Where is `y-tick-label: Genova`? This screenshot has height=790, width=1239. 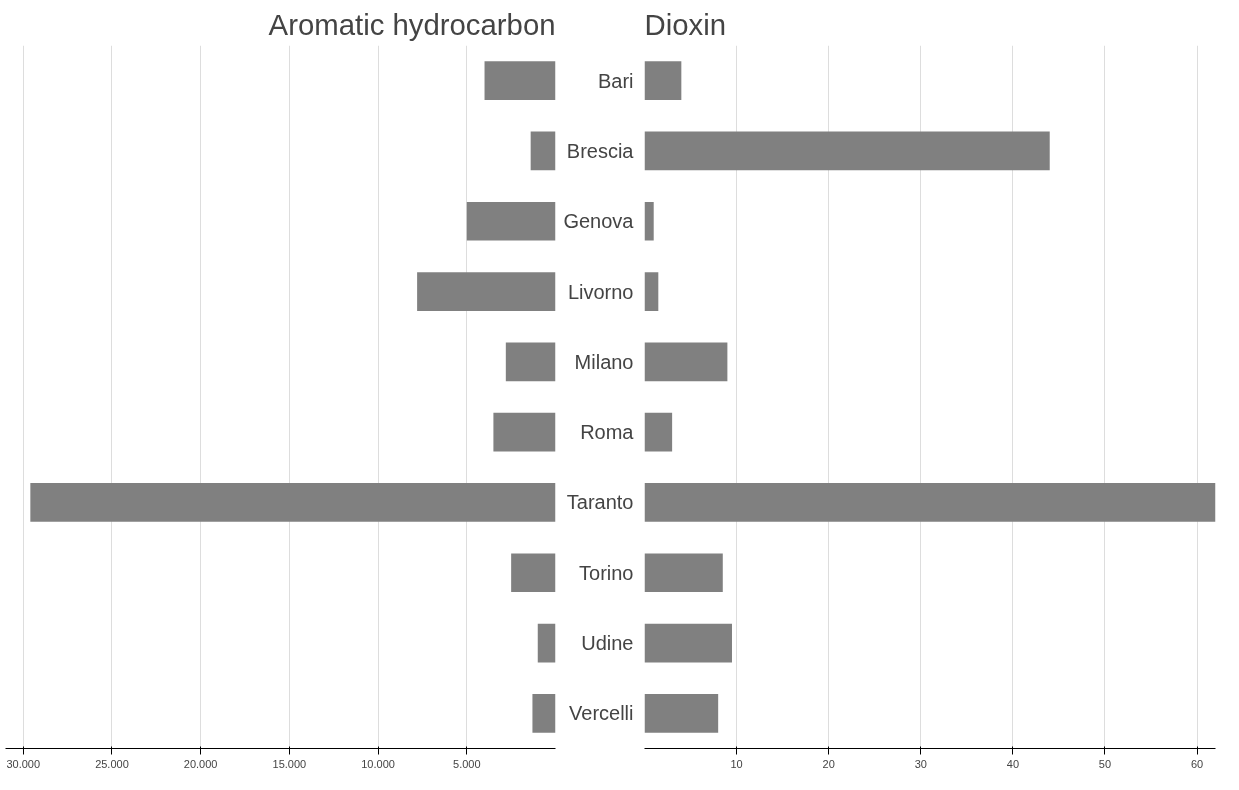 y-tick-label: Genova is located at coordinates (599, 221).